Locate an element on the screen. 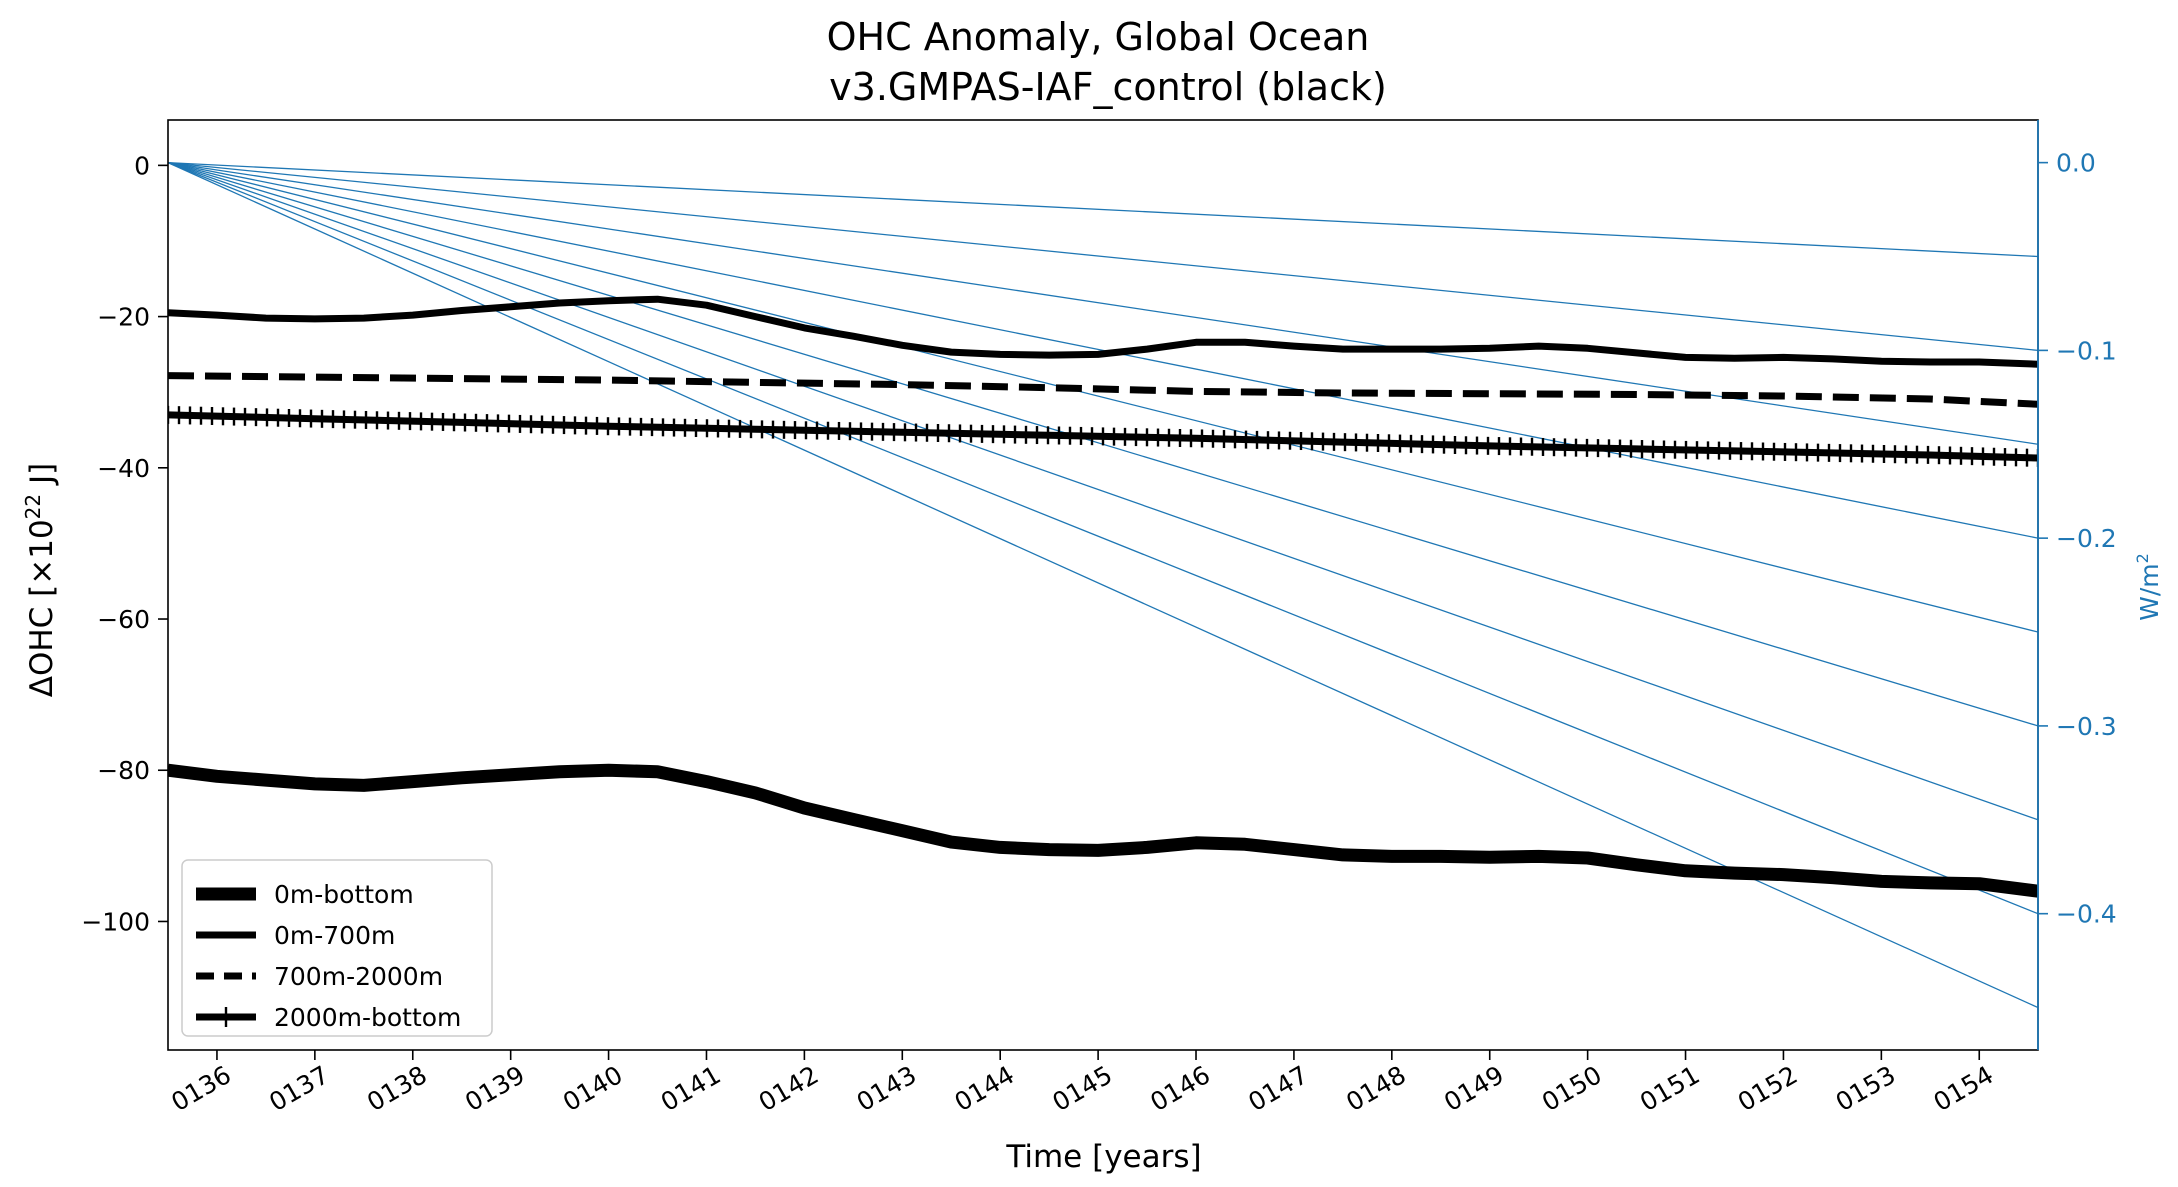  y2-tick-label: −0.2 is located at coordinates (2086, 538).